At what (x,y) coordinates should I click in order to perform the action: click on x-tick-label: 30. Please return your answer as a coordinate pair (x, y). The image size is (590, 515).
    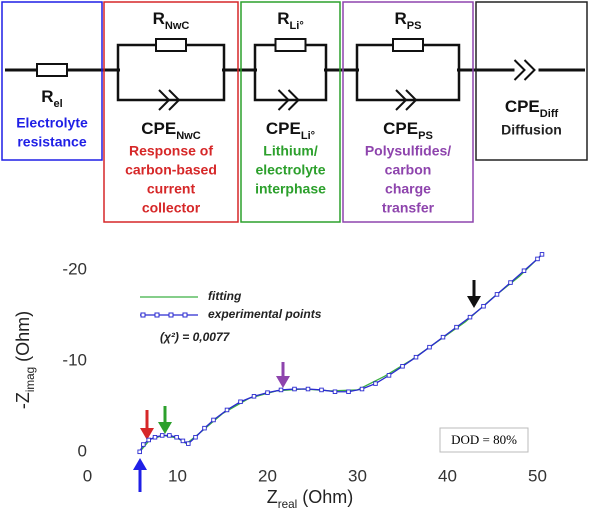
    Looking at the image, I should click on (357, 475).